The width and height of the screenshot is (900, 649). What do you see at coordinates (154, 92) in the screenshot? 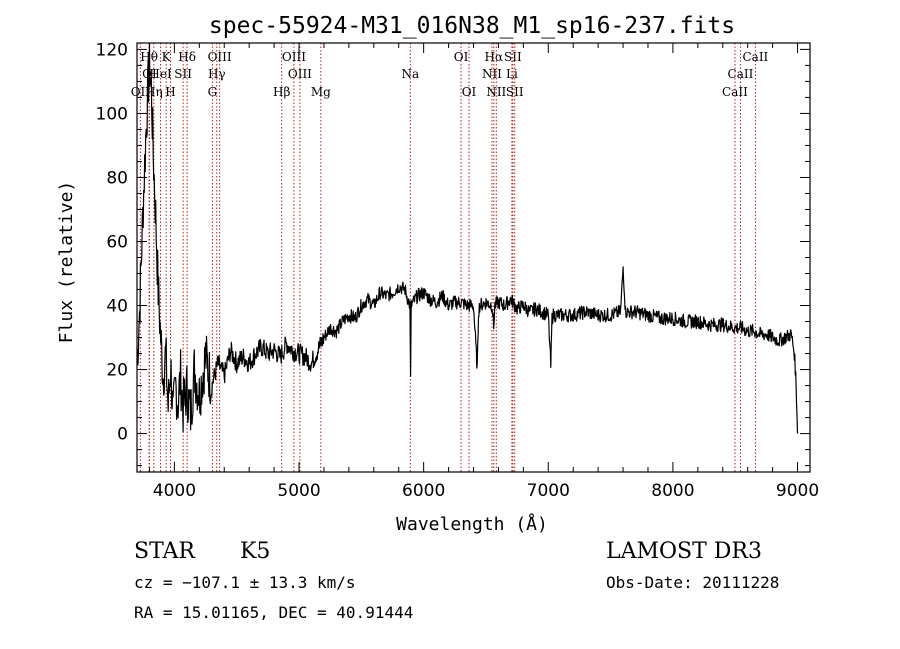
I see `line-marker-label: Hη` at bounding box center [154, 92].